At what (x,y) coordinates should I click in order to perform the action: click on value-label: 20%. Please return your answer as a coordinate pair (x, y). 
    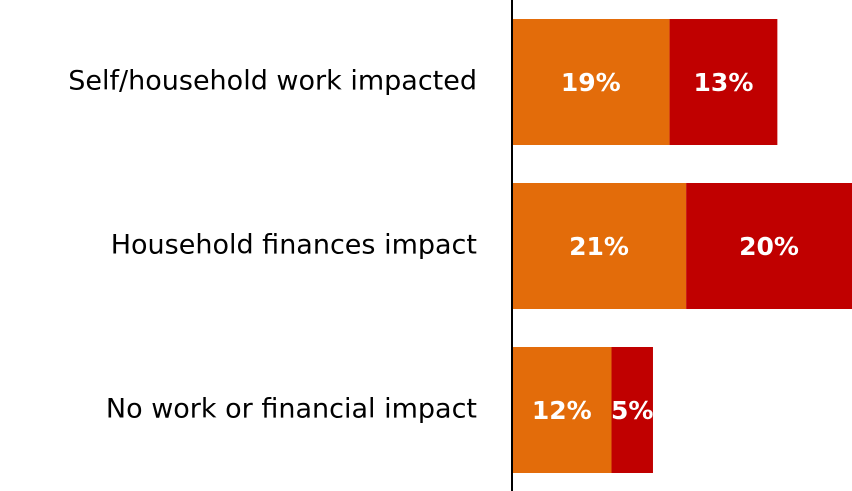
    Looking at the image, I should click on (769, 246).